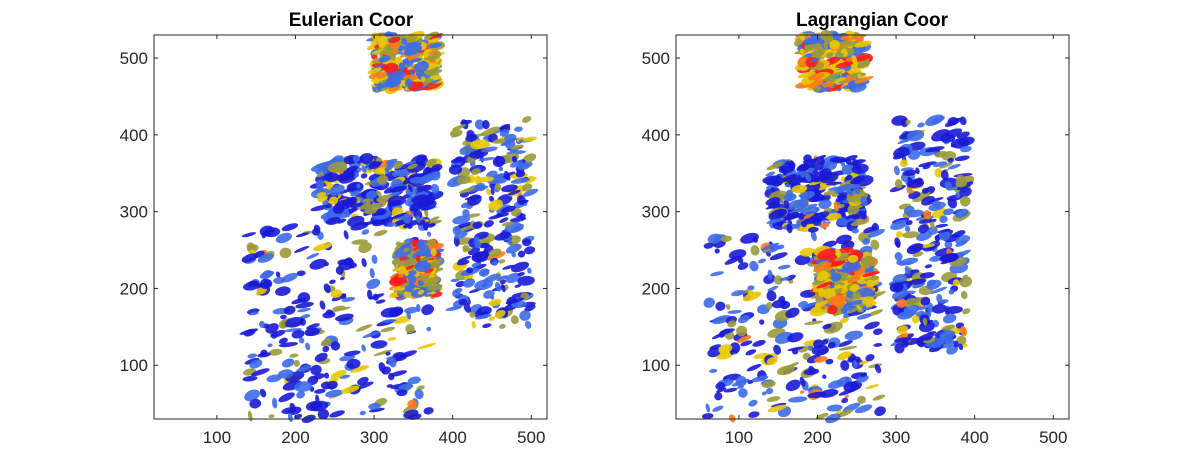 The height and width of the screenshot is (472, 1181). What do you see at coordinates (531, 437) in the screenshot?
I see `x-tick-label: 500` at bounding box center [531, 437].